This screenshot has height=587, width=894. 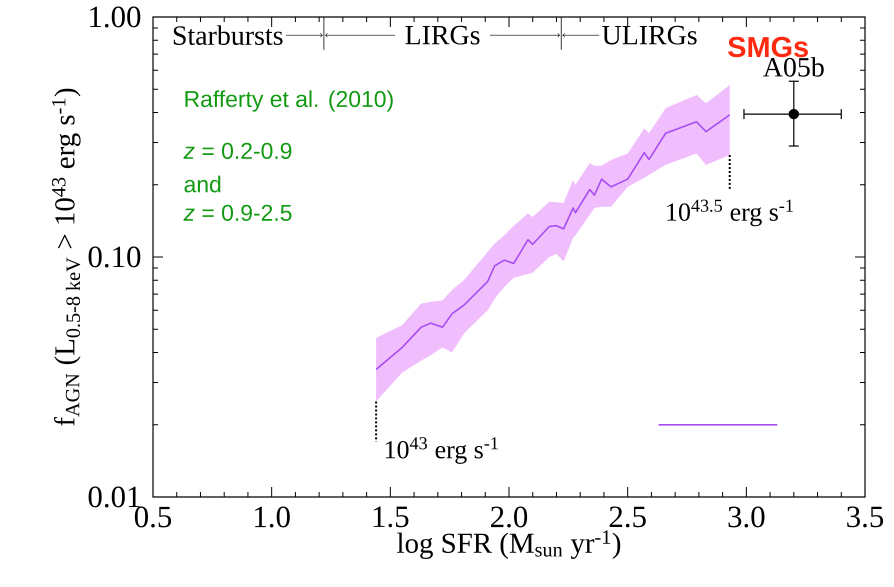 What do you see at coordinates (865, 517) in the screenshot?
I see `x-tick-label: 3.5` at bounding box center [865, 517].